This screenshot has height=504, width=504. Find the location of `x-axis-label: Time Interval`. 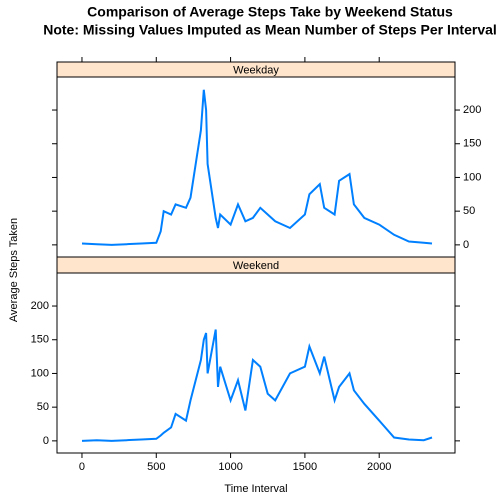

x-axis-label: Time Interval is located at coordinates (255, 489).